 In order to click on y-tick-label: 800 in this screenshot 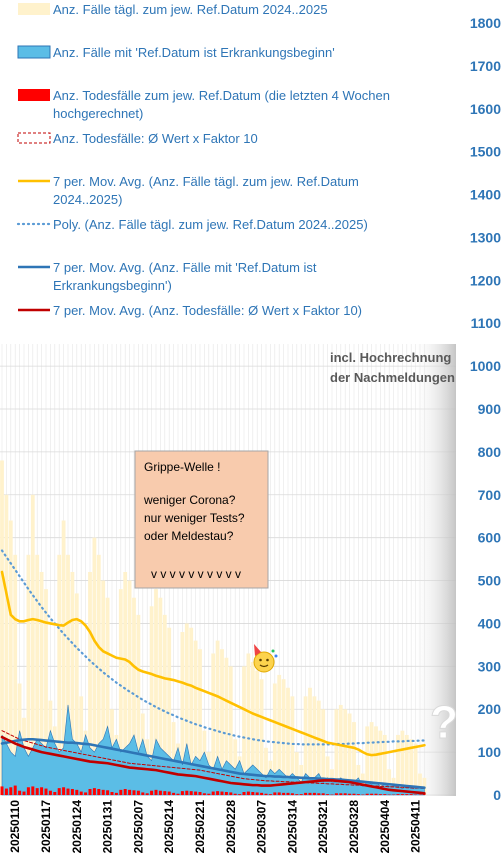, I will do `click(490, 452)`.